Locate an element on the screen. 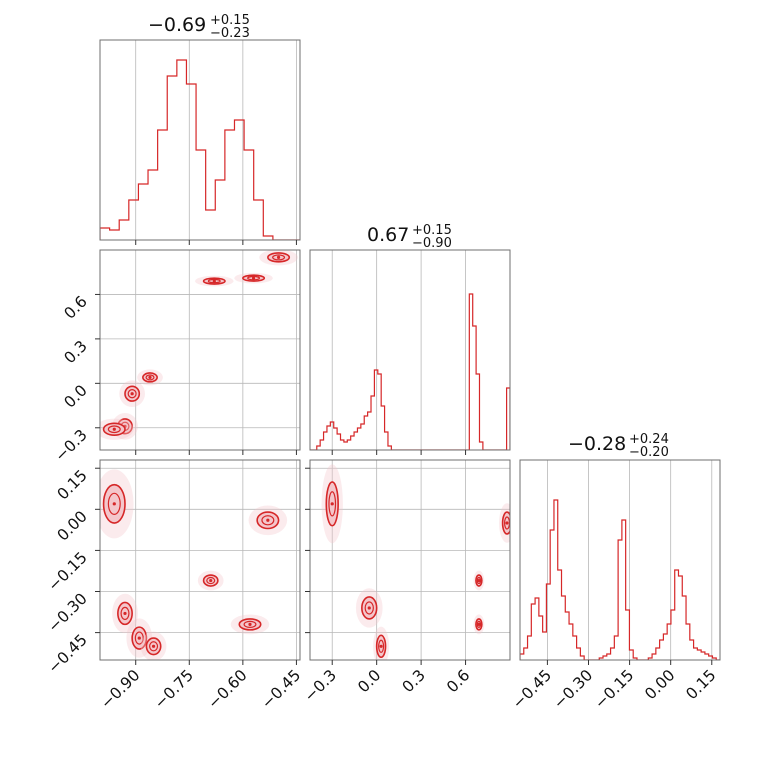 The width and height of the screenshot is (760, 760). panel-r0-c0 is located at coordinates (200, 142).